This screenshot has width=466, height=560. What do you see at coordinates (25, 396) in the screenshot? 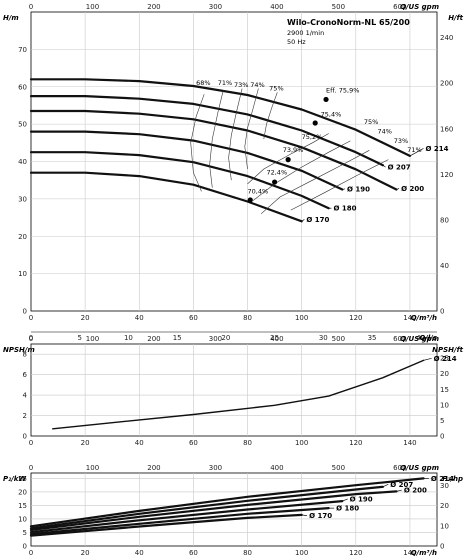
I see `npsh-y-tick-label: 4` at bounding box center [25, 396].